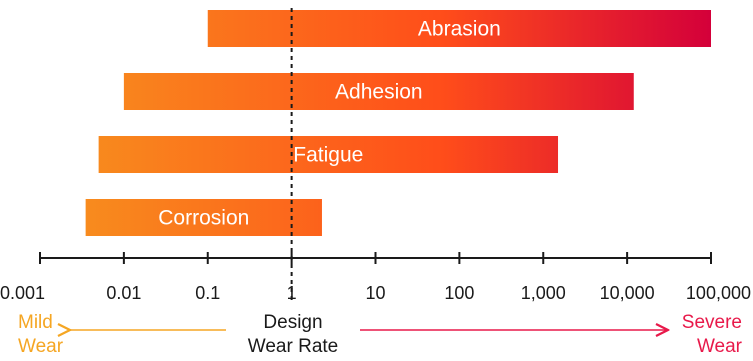 This screenshot has width=753, height=361. What do you see at coordinates (718, 293) in the screenshot?
I see `x-tick-label: 100,000` at bounding box center [718, 293].